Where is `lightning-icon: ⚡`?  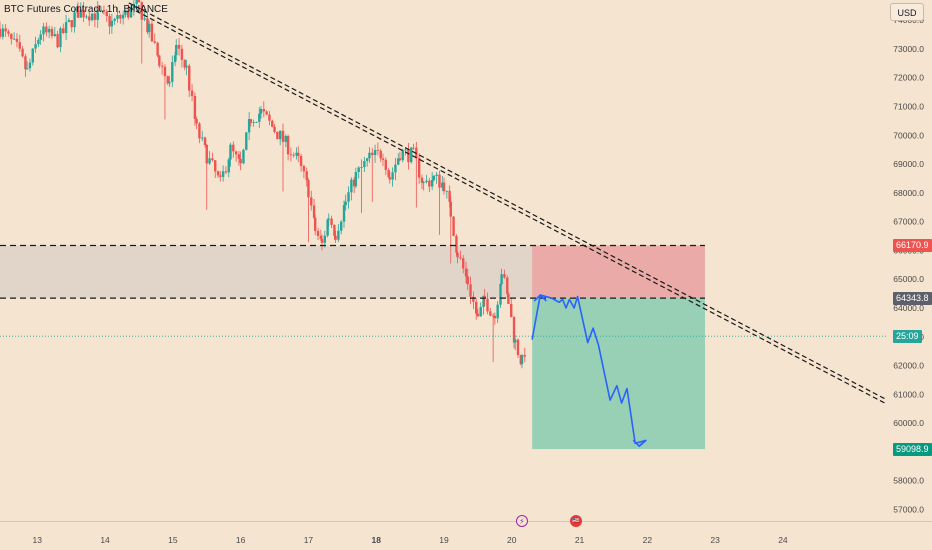
lightning-icon: ⚡ is located at coordinates (521, 521).